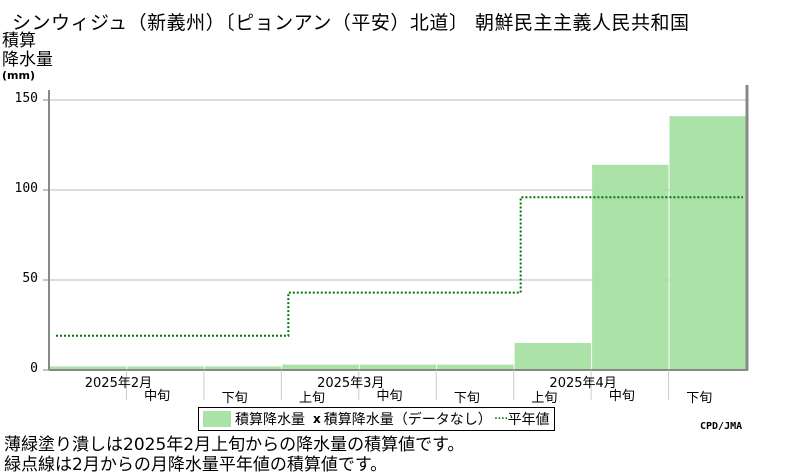  Describe the element at coordinates (407, 420) in the screenshot. I see `legend-nodata-label: 積算降水量（データなし）` at that location.